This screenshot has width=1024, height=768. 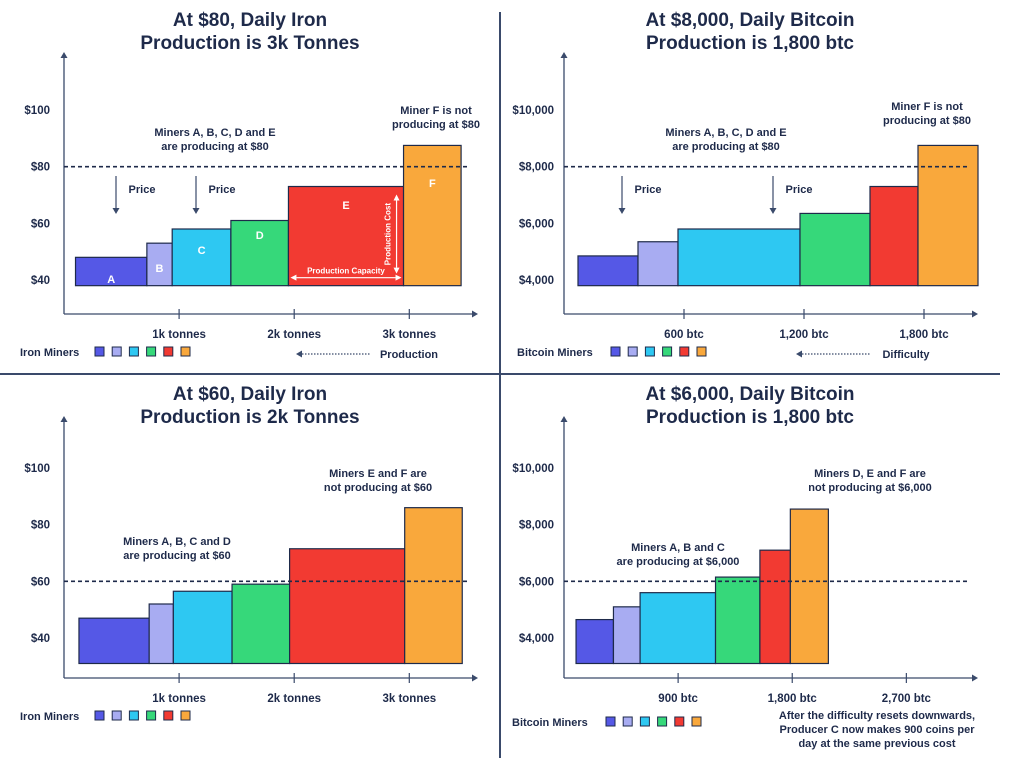 I want to click on y-tick-label: $100, so click(x=37, y=111).